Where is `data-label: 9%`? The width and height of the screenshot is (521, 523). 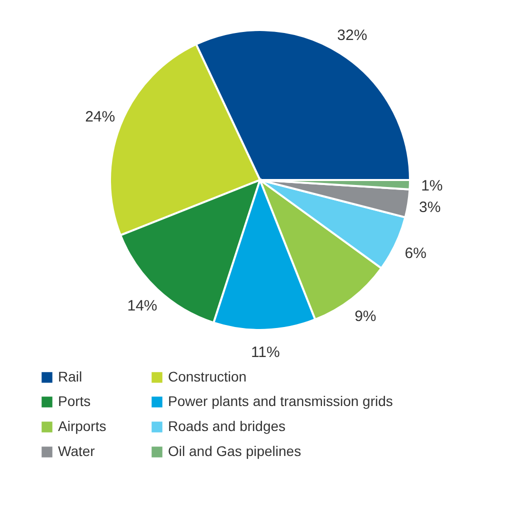
data-label: 9% is located at coordinates (365, 316).